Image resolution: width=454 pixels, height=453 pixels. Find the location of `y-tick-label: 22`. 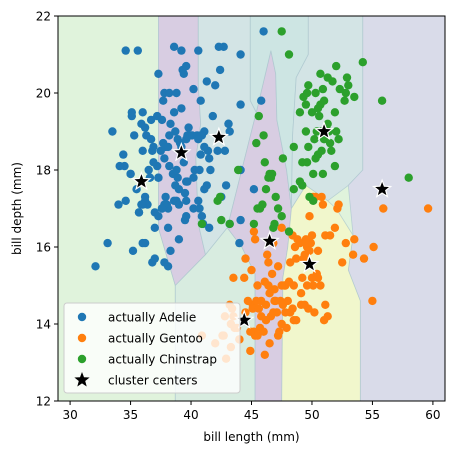

y-tick-label: 22 is located at coordinates (43, 17).